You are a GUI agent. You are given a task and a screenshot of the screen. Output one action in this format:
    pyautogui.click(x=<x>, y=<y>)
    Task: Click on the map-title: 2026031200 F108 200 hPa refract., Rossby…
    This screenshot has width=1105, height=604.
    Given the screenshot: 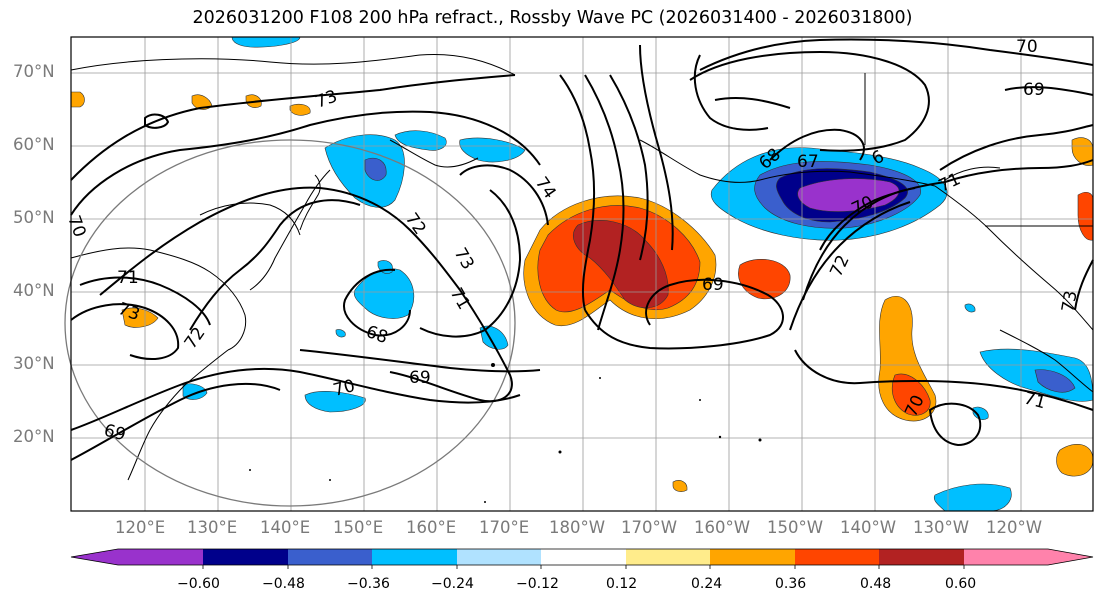 What is the action you would take?
    pyautogui.click(x=552, y=18)
    